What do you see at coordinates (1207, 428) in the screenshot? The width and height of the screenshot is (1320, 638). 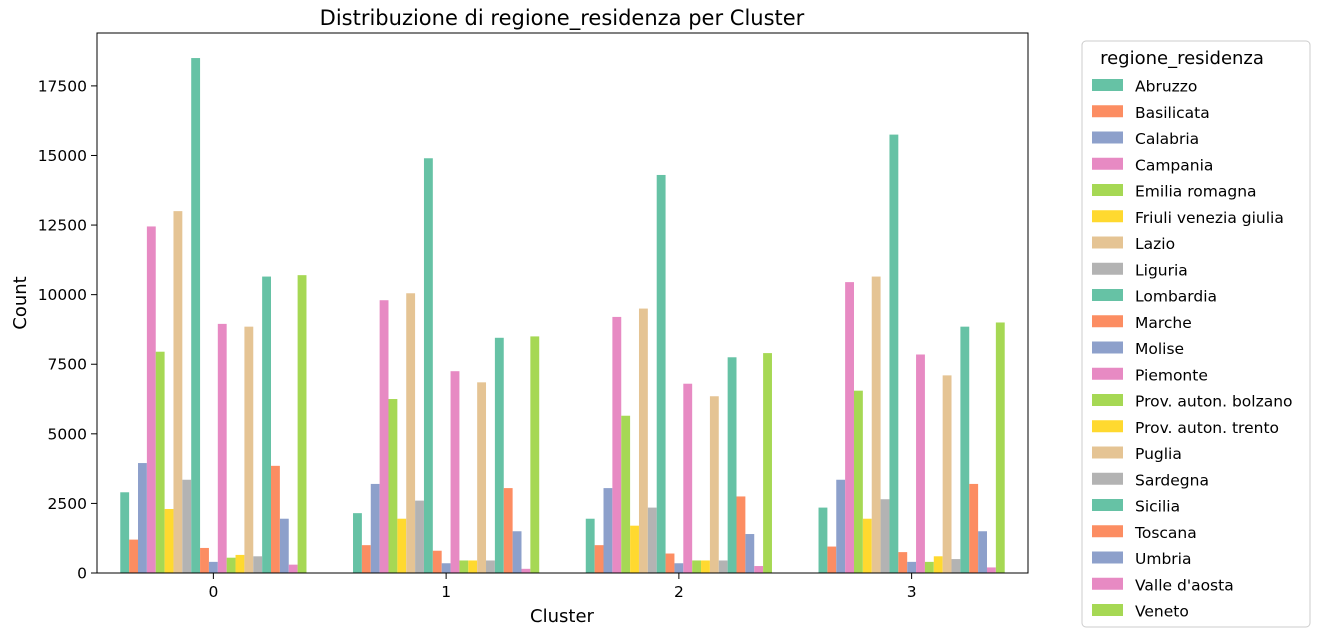 I see `legend-label: Prov. auton. trento` at bounding box center [1207, 428].